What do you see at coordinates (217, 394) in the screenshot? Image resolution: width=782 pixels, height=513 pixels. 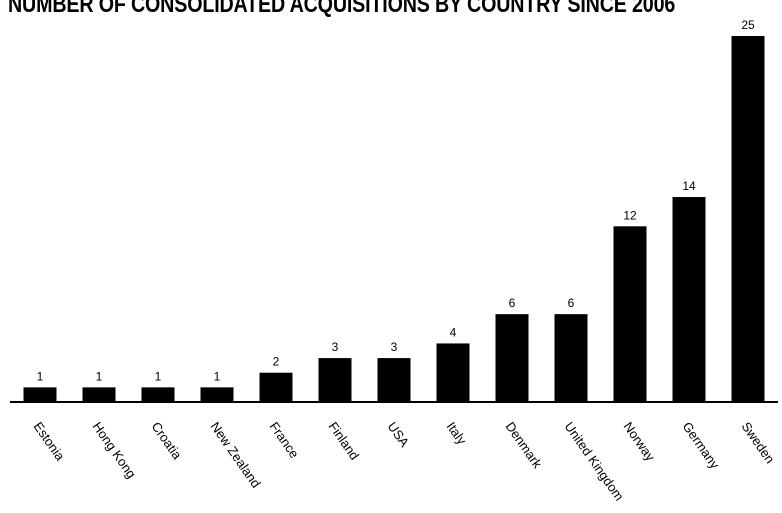 I see `bar-new-zealand` at bounding box center [217, 394].